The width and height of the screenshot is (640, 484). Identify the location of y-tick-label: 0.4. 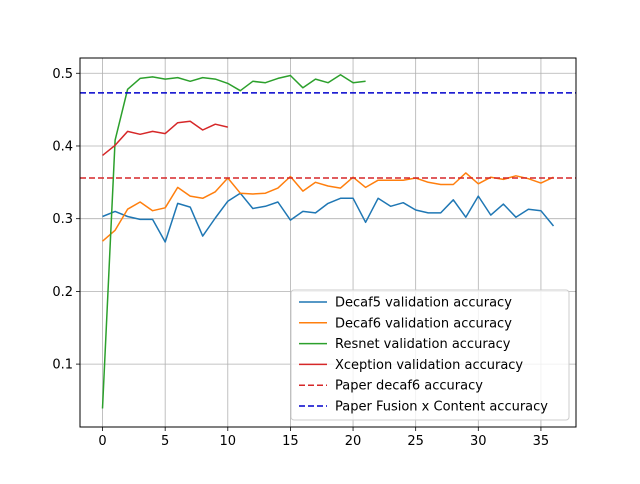
(62, 146).